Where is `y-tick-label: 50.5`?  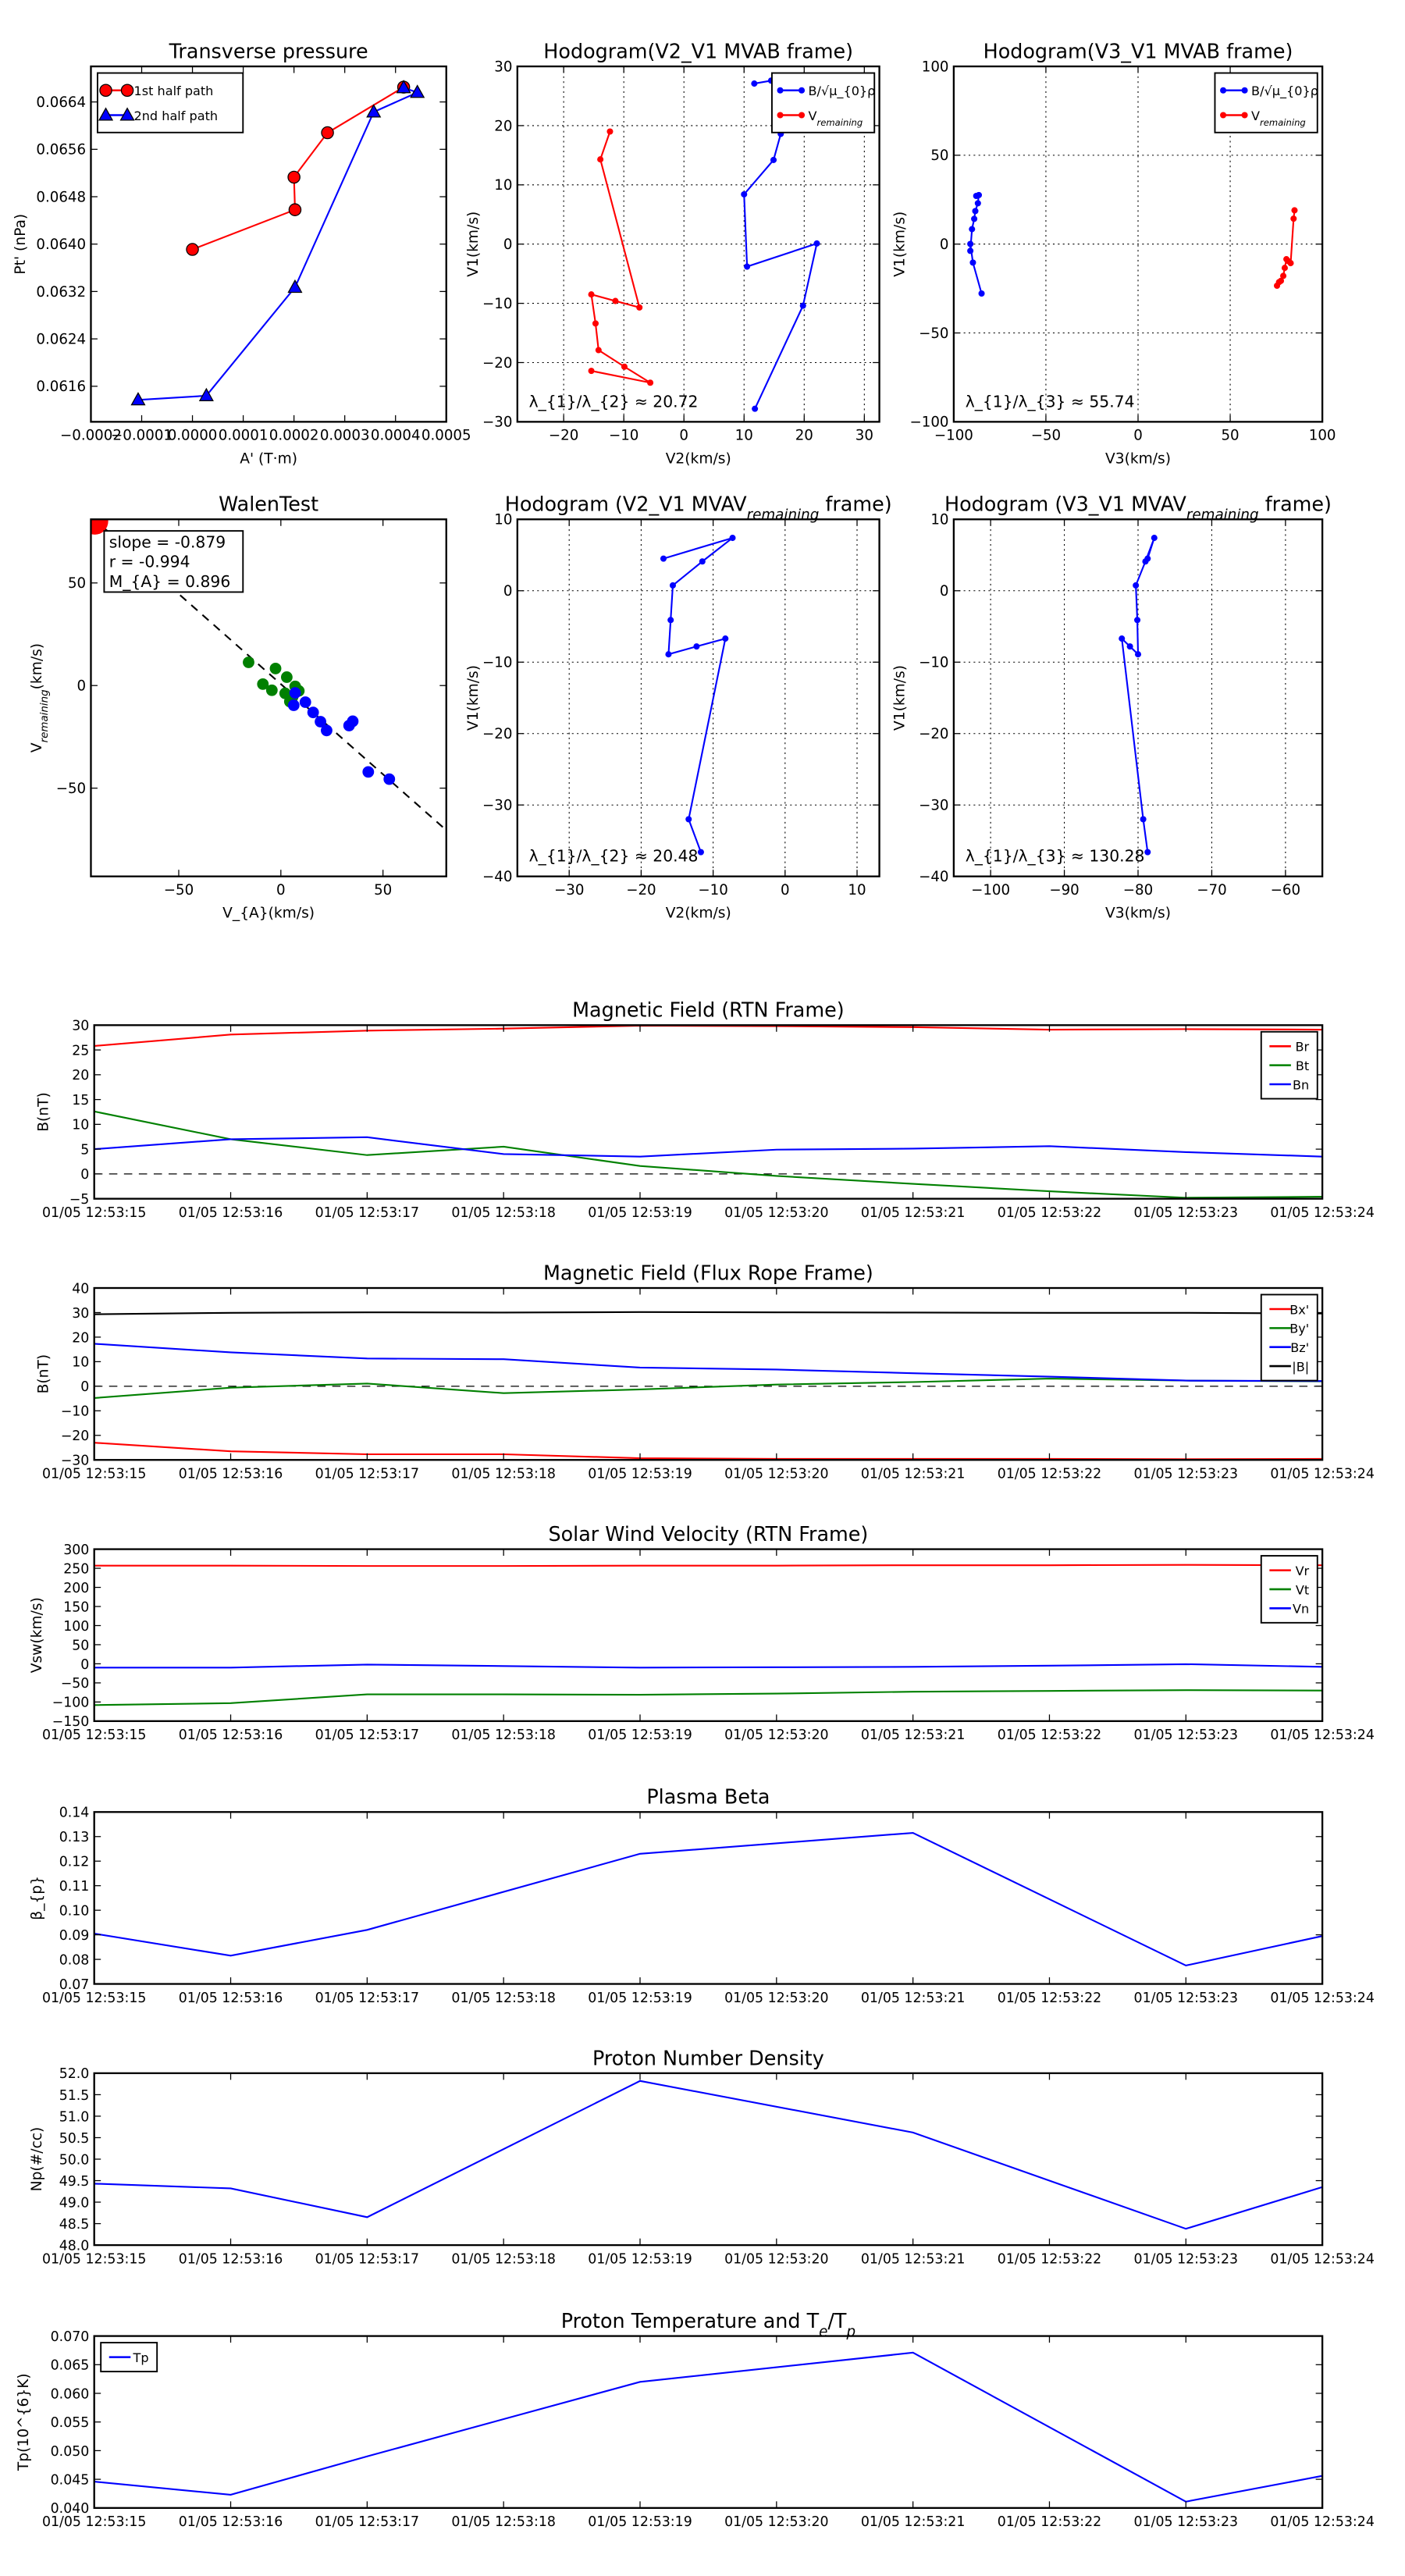 y-tick-label: 50.5 is located at coordinates (74, 2139).